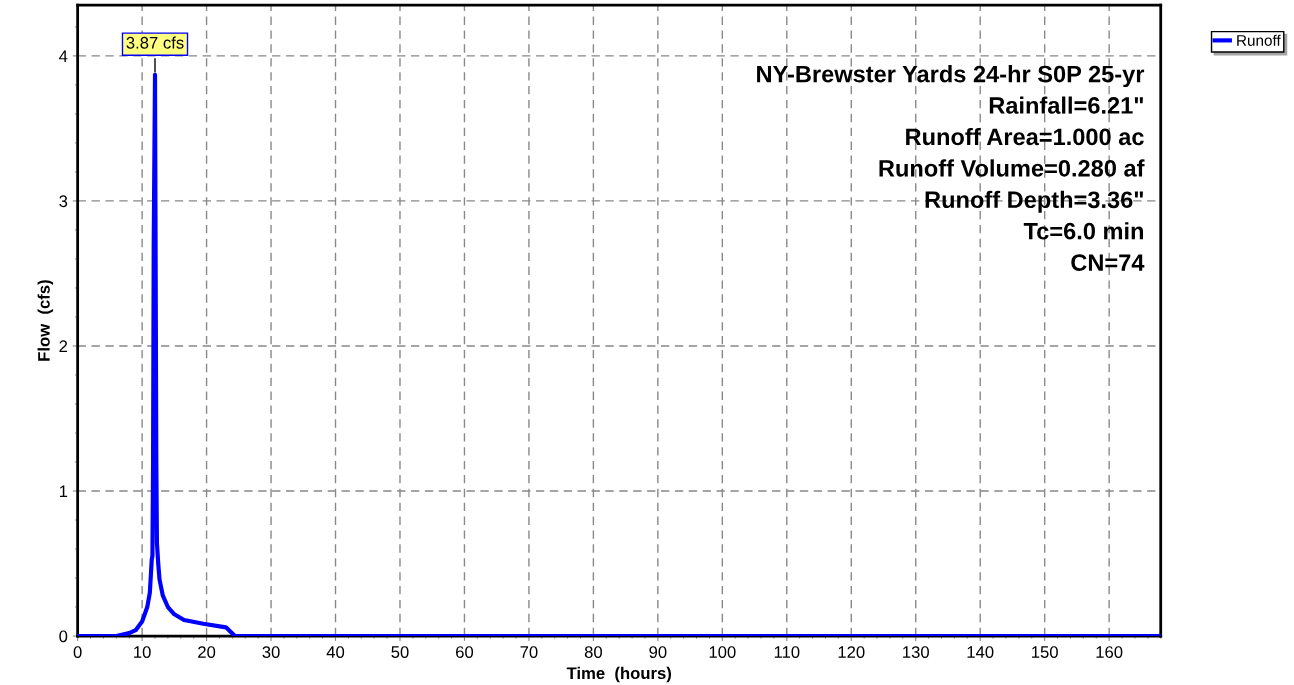 The image size is (1294, 685). Describe the element at coordinates (787, 652) in the screenshot. I see `x-tick-label: 110` at that location.